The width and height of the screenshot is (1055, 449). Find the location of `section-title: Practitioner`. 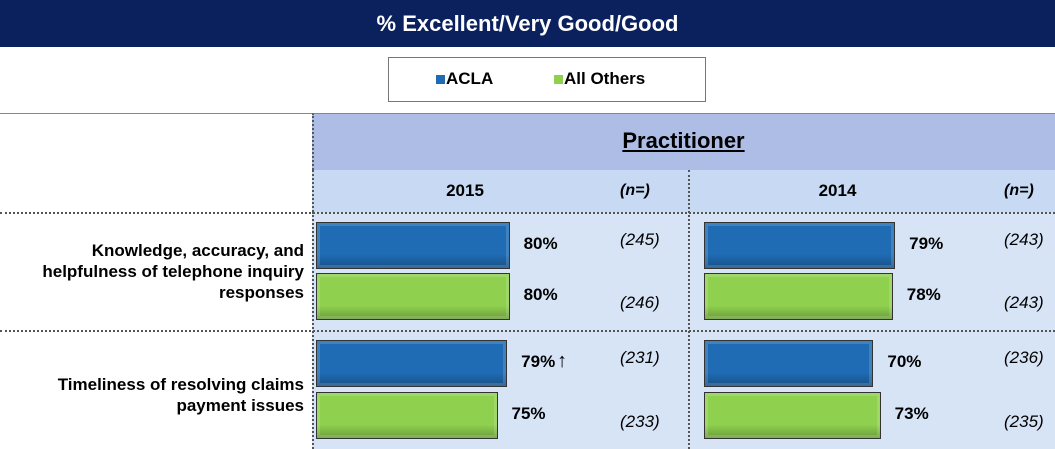

section-title: Practitioner is located at coordinates (683, 140).